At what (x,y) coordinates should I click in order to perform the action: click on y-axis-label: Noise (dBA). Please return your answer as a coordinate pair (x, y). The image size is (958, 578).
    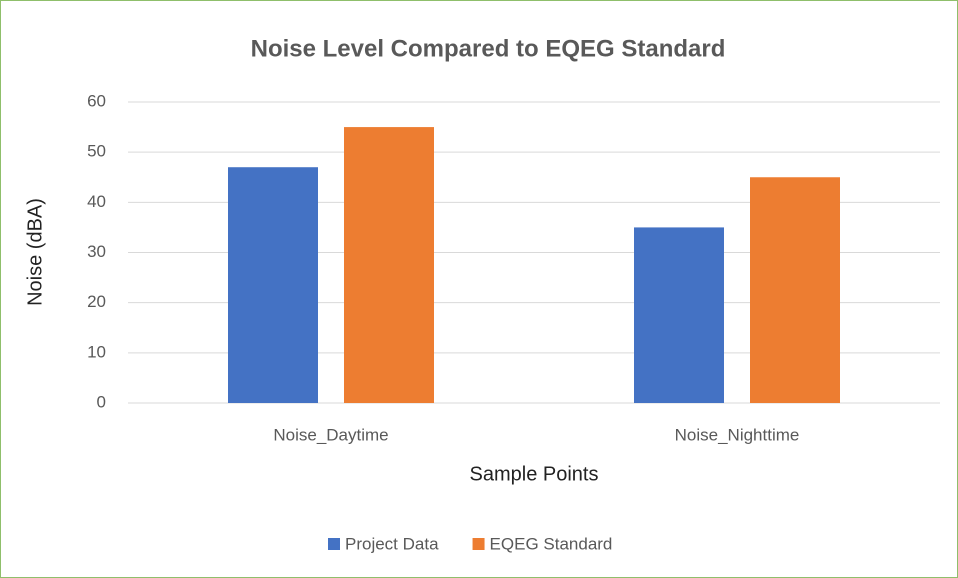
    Looking at the image, I should click on (35, 252).